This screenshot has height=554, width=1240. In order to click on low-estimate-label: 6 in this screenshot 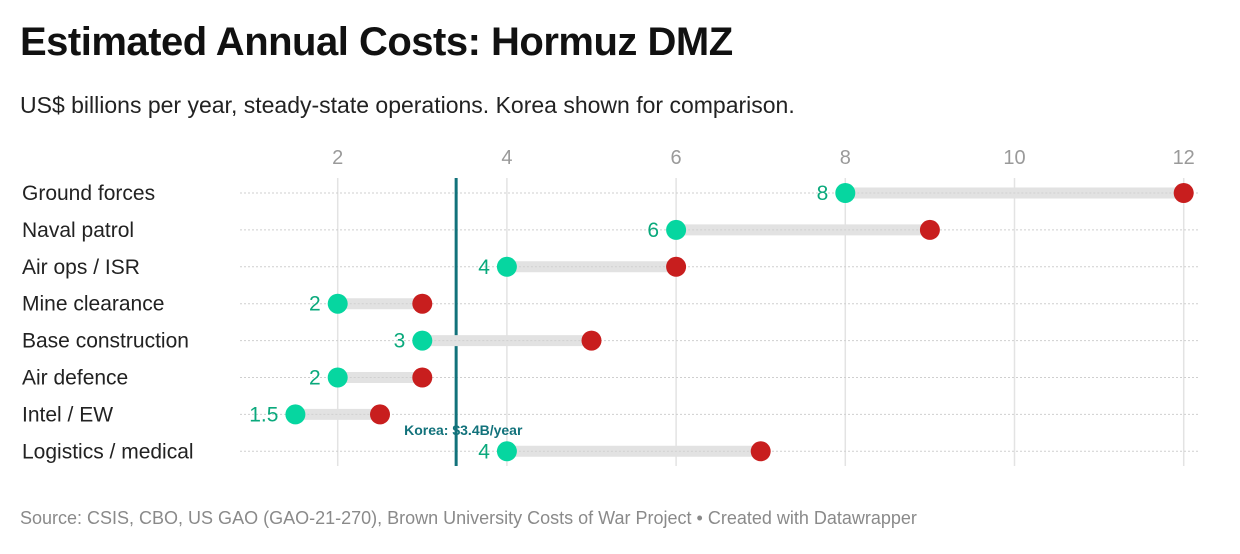, I will do `click(653, 230)`.